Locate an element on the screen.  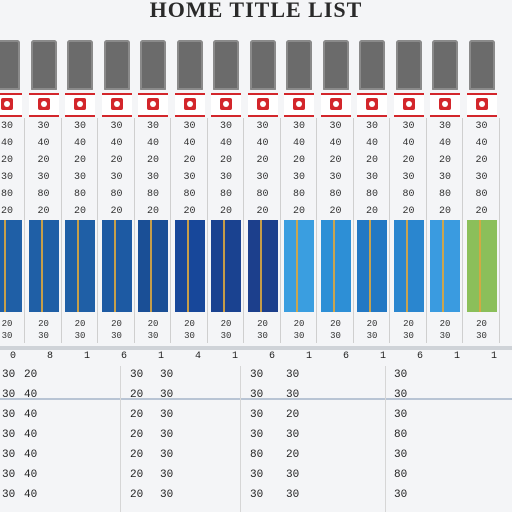
column-2: 30 40 20 30 80 20 20 30 is located at coordinates (45, 190).